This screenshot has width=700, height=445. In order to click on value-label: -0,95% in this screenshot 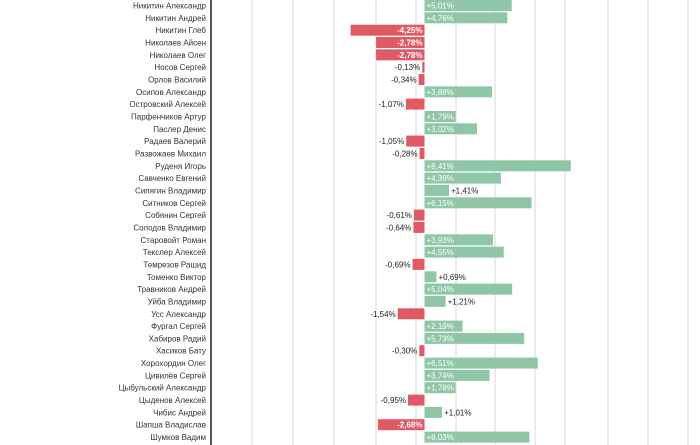, I will do `click(393, 400)`.